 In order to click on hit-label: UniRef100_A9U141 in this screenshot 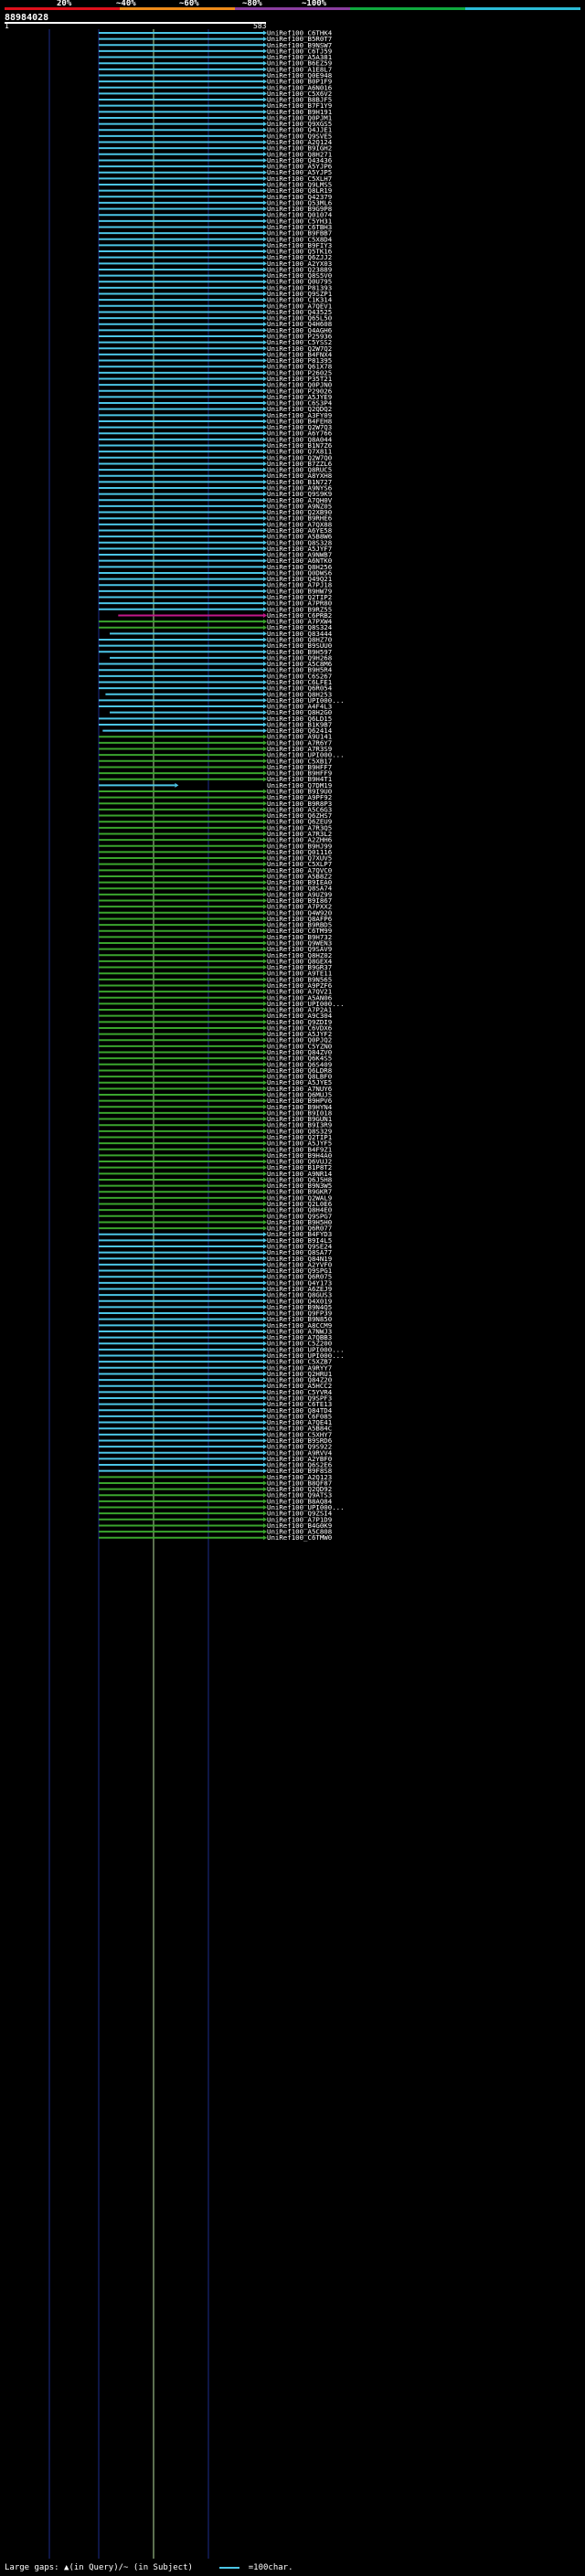, I will do `click(299, 737)`.